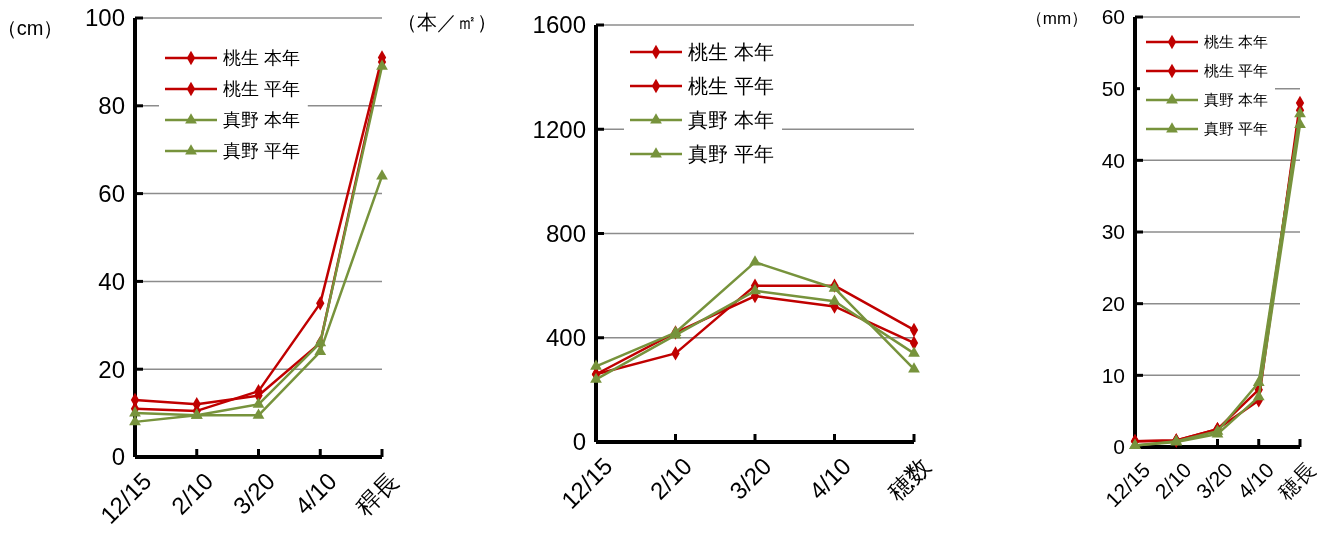  Describe the element at coordinates (1057, 18) in the screenshot. I see `y-axis-title: （mm）` at that location.